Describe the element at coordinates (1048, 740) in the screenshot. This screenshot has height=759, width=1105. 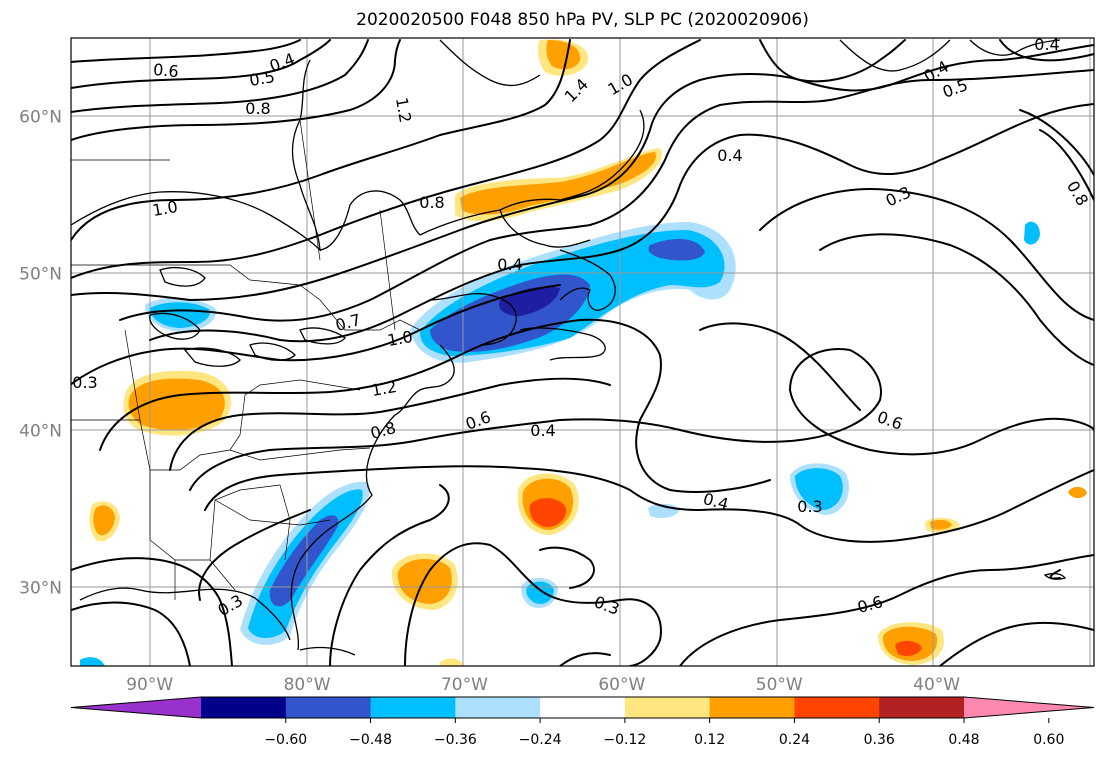
I see `colorbar-tick-label: 0.60` at that location.